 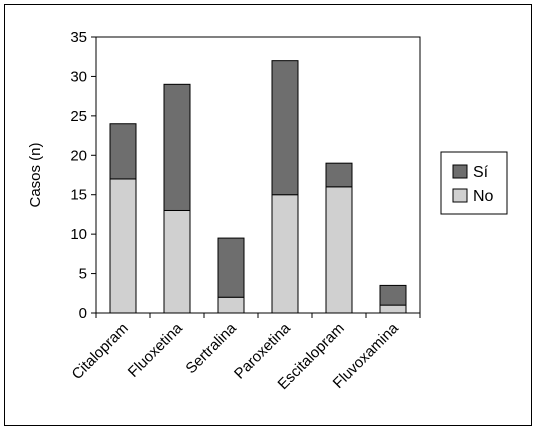 I want to click on x-tick-label: Fluoxetina, so click(x=155, y=349).